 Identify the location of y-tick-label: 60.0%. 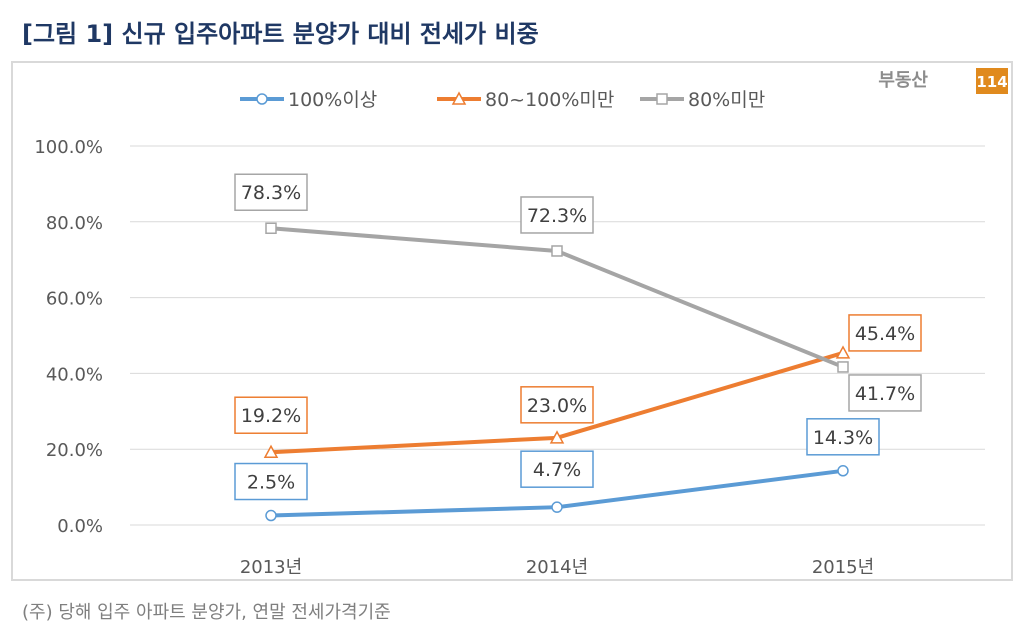
(74, 299).